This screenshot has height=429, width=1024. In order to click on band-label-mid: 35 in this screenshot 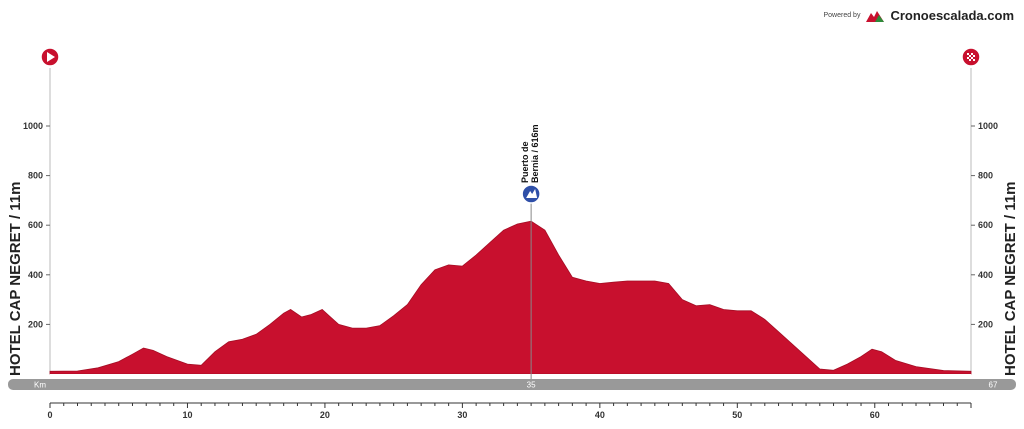, I will do `click(531, 385)`.